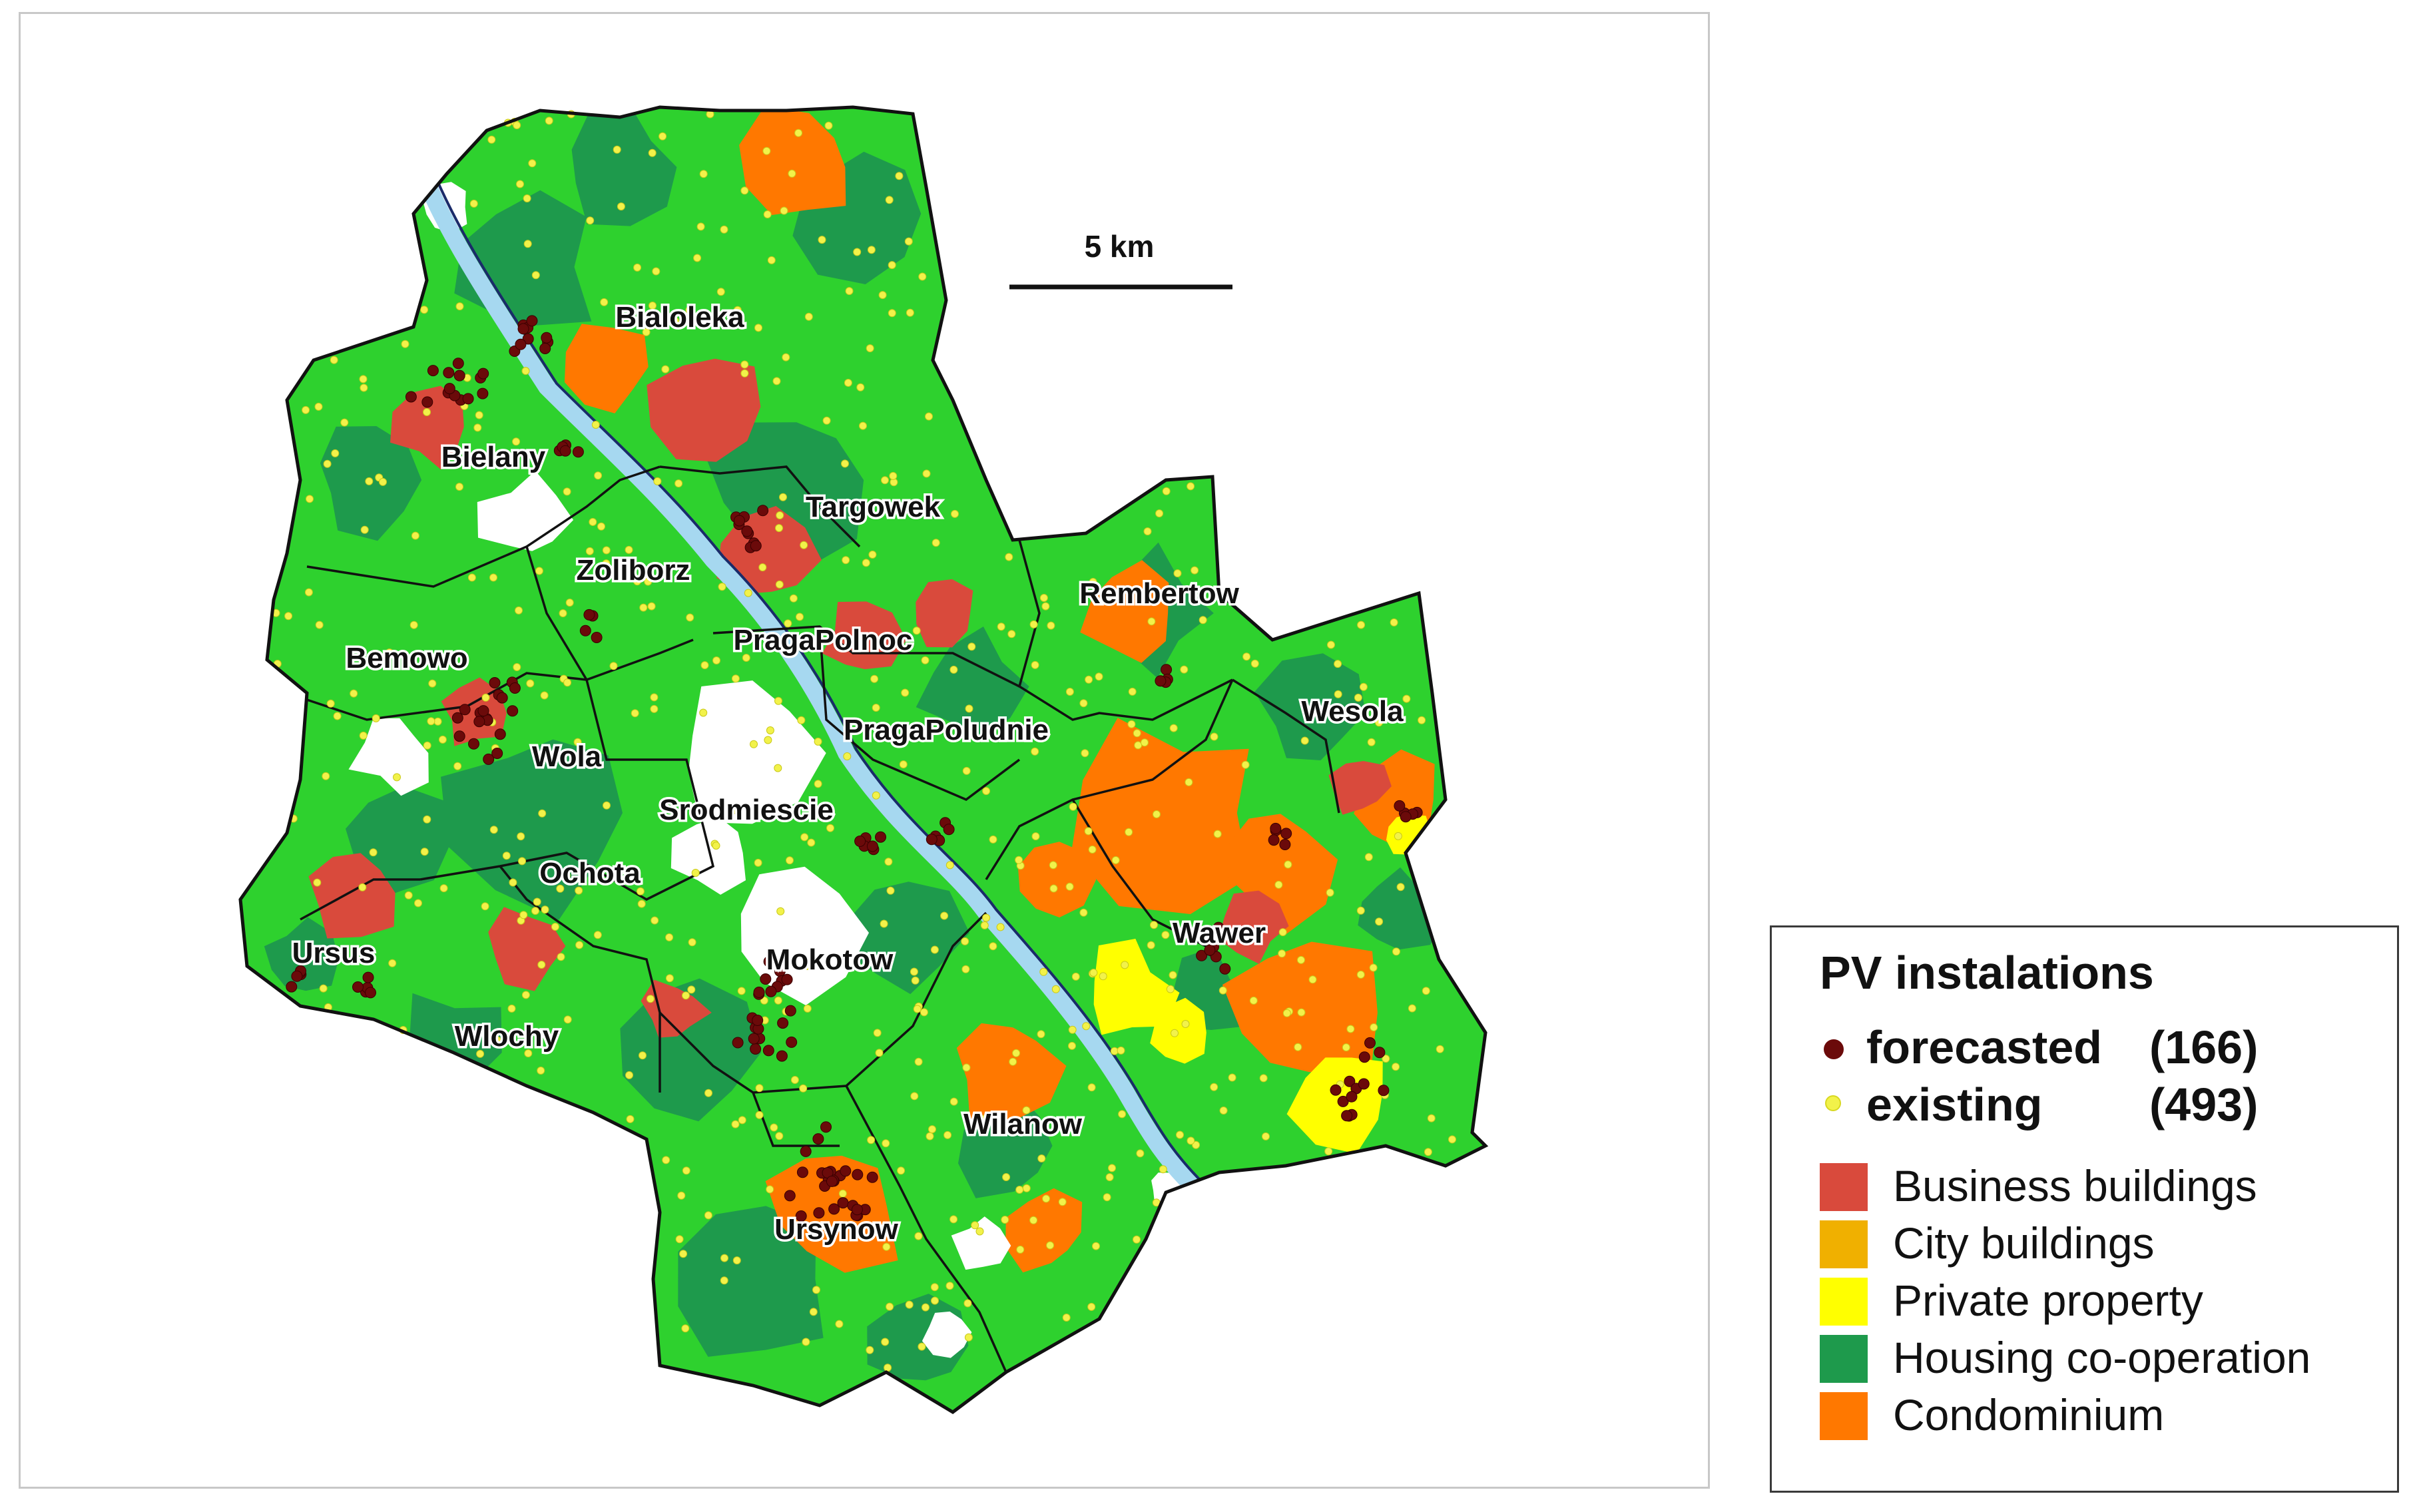 The height and width of the screenshot is (1512, 2413). What do you see at coordinates (1844, 1359) in the screenshot?
I see `housing-swatch` at bounding box center [1844, 1359].